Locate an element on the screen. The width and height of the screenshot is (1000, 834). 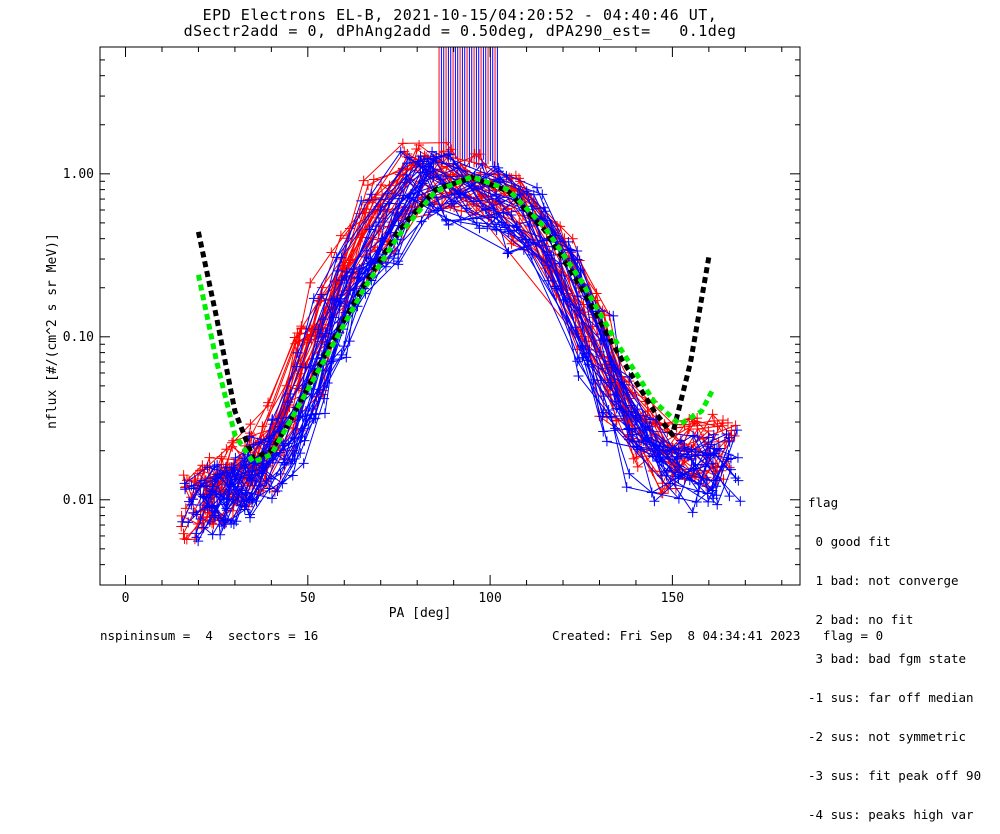
y-tick-label: 0.10 is located at coordinates (78, 337).